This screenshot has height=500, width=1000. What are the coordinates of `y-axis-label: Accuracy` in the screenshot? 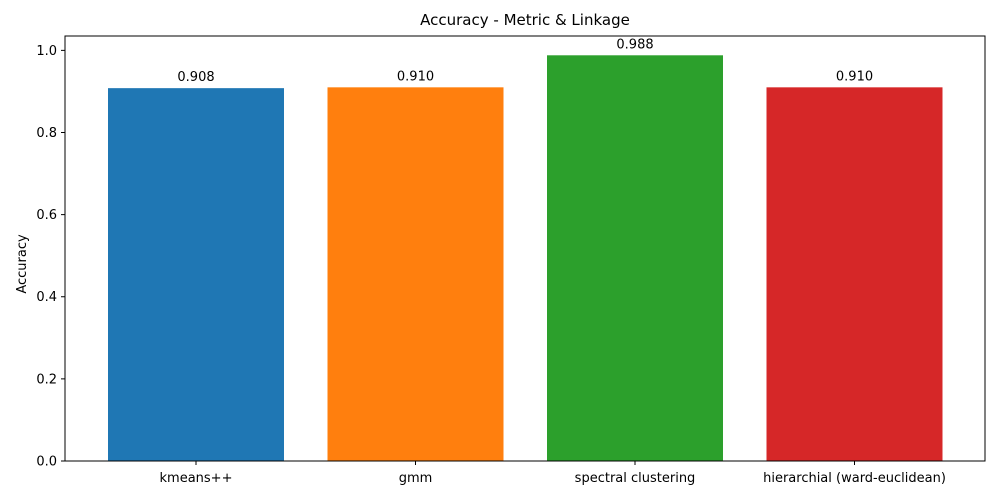 It's located at (22, 264).